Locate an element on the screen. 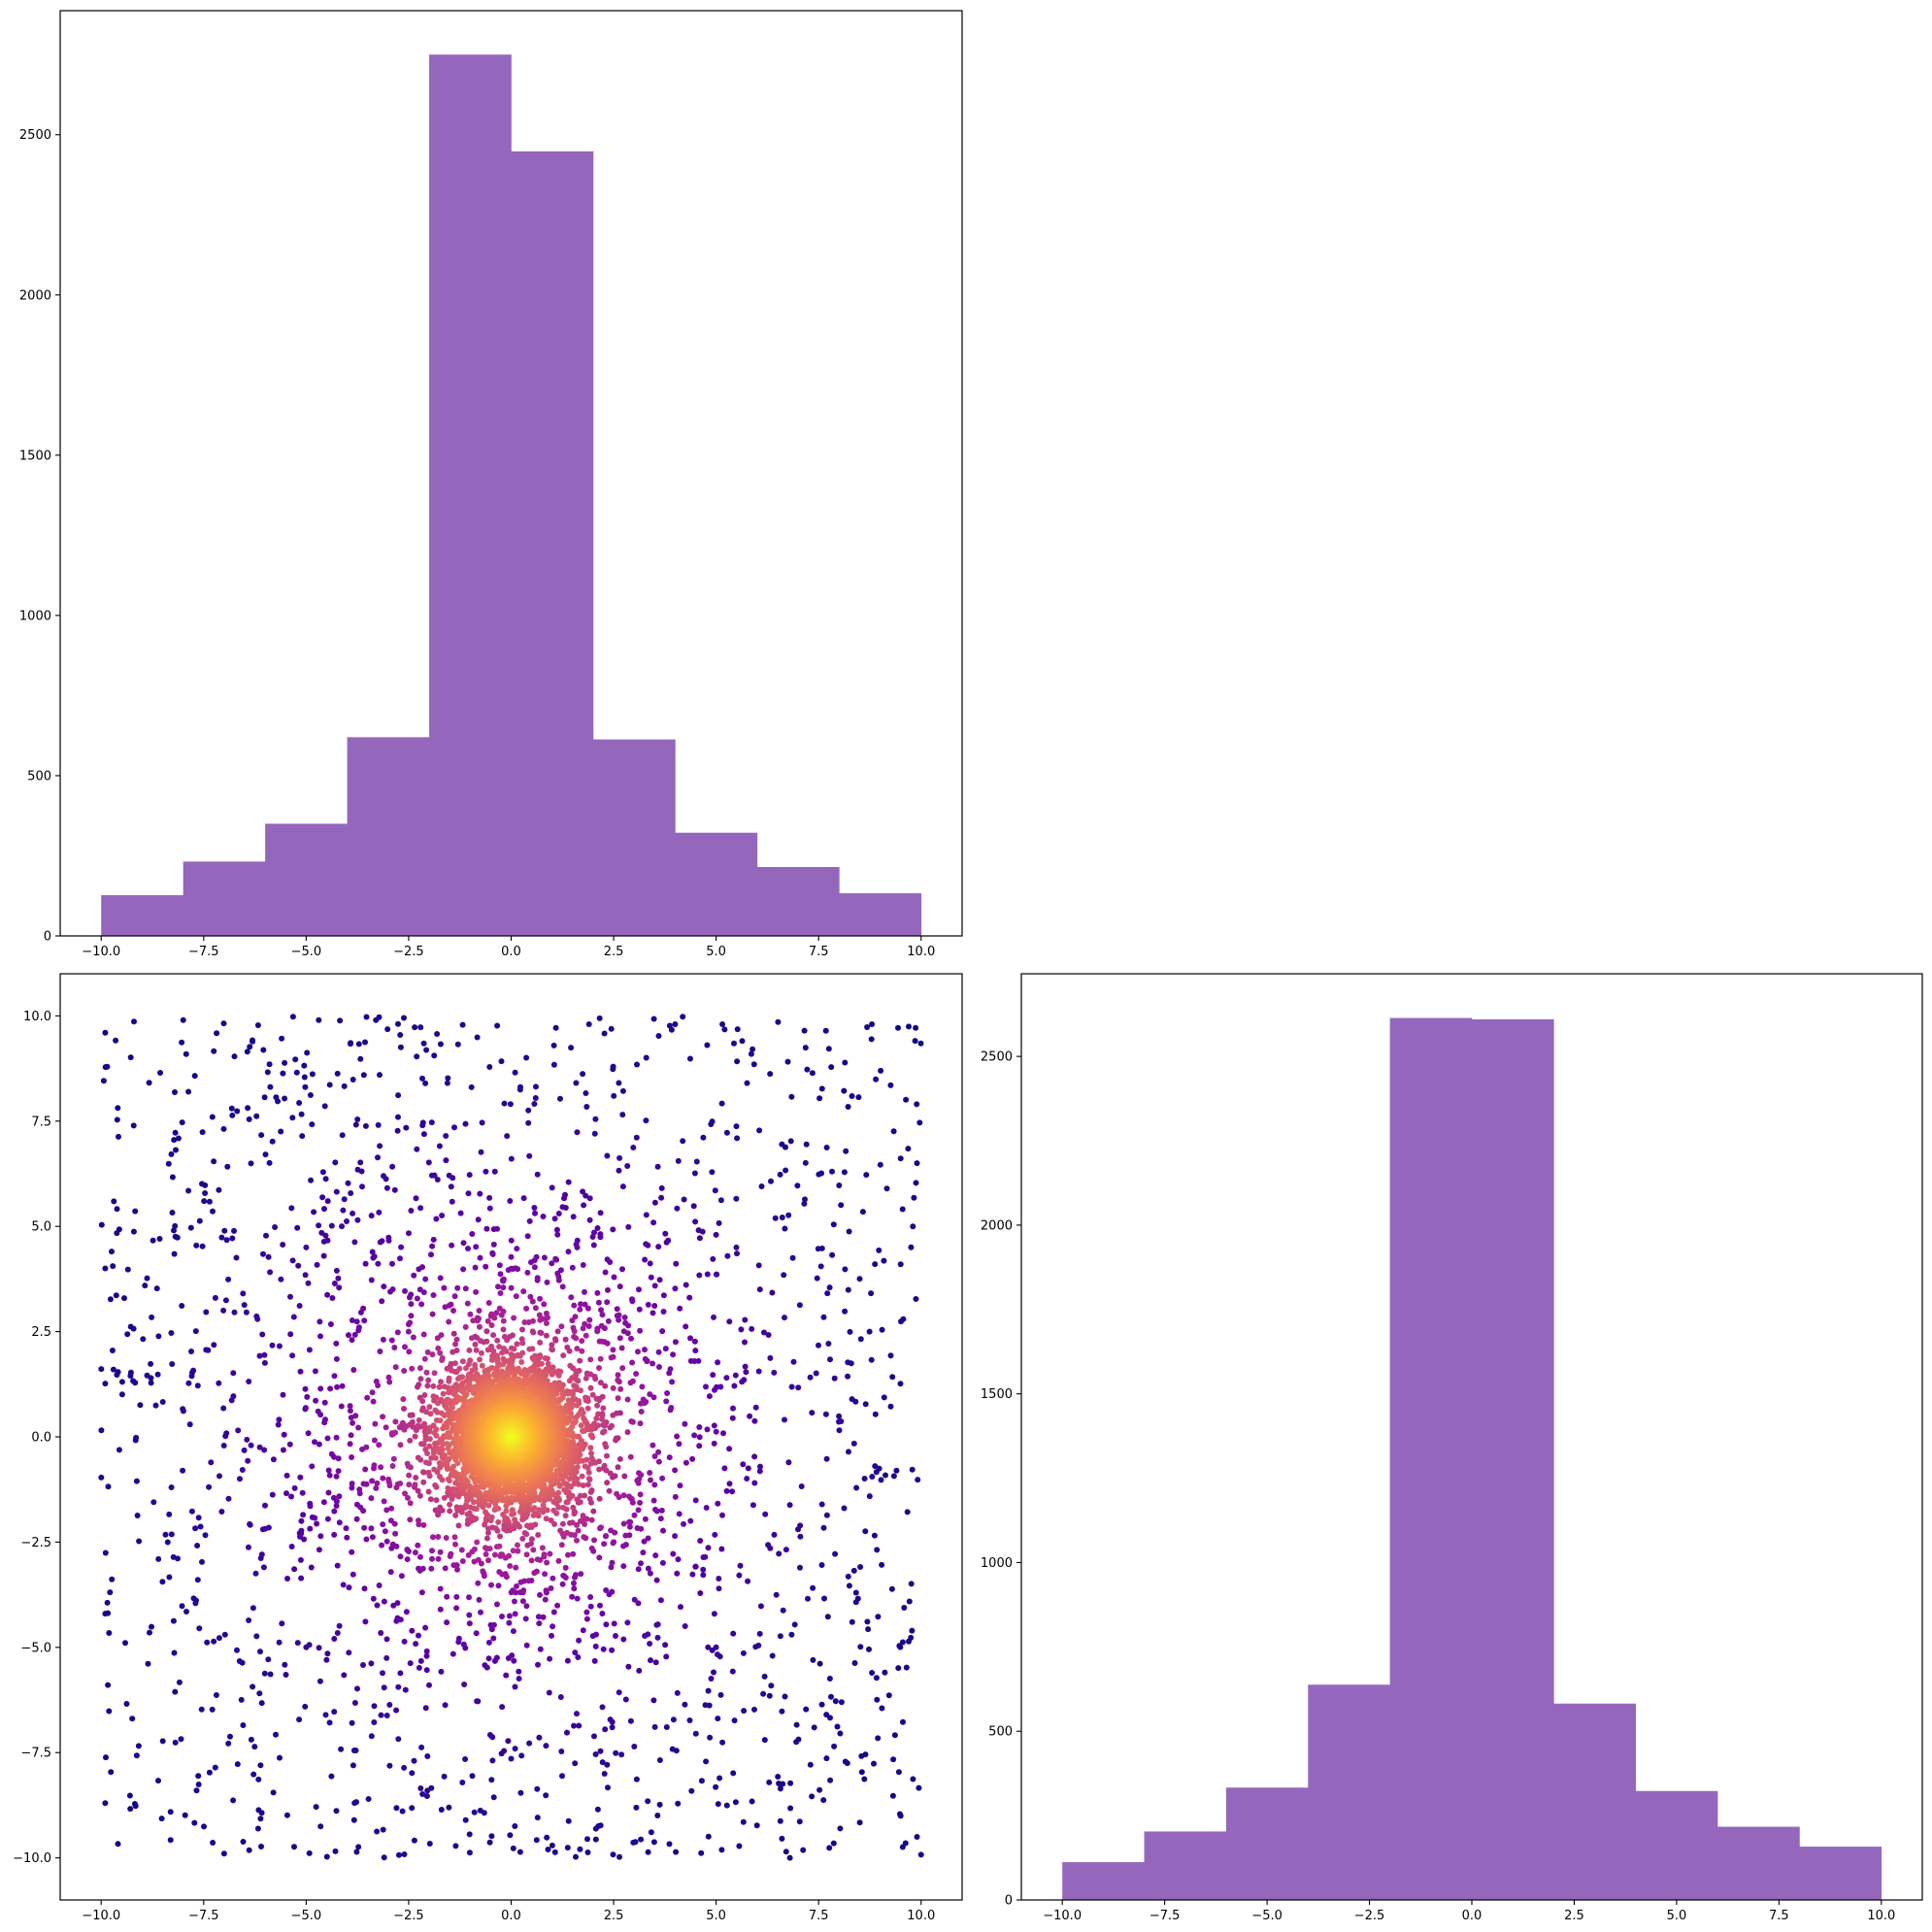 Image resolution: width=1932 pixels, height=1932 pixels. x-tick-label: −10.0 is located at coordinates (101, 952).